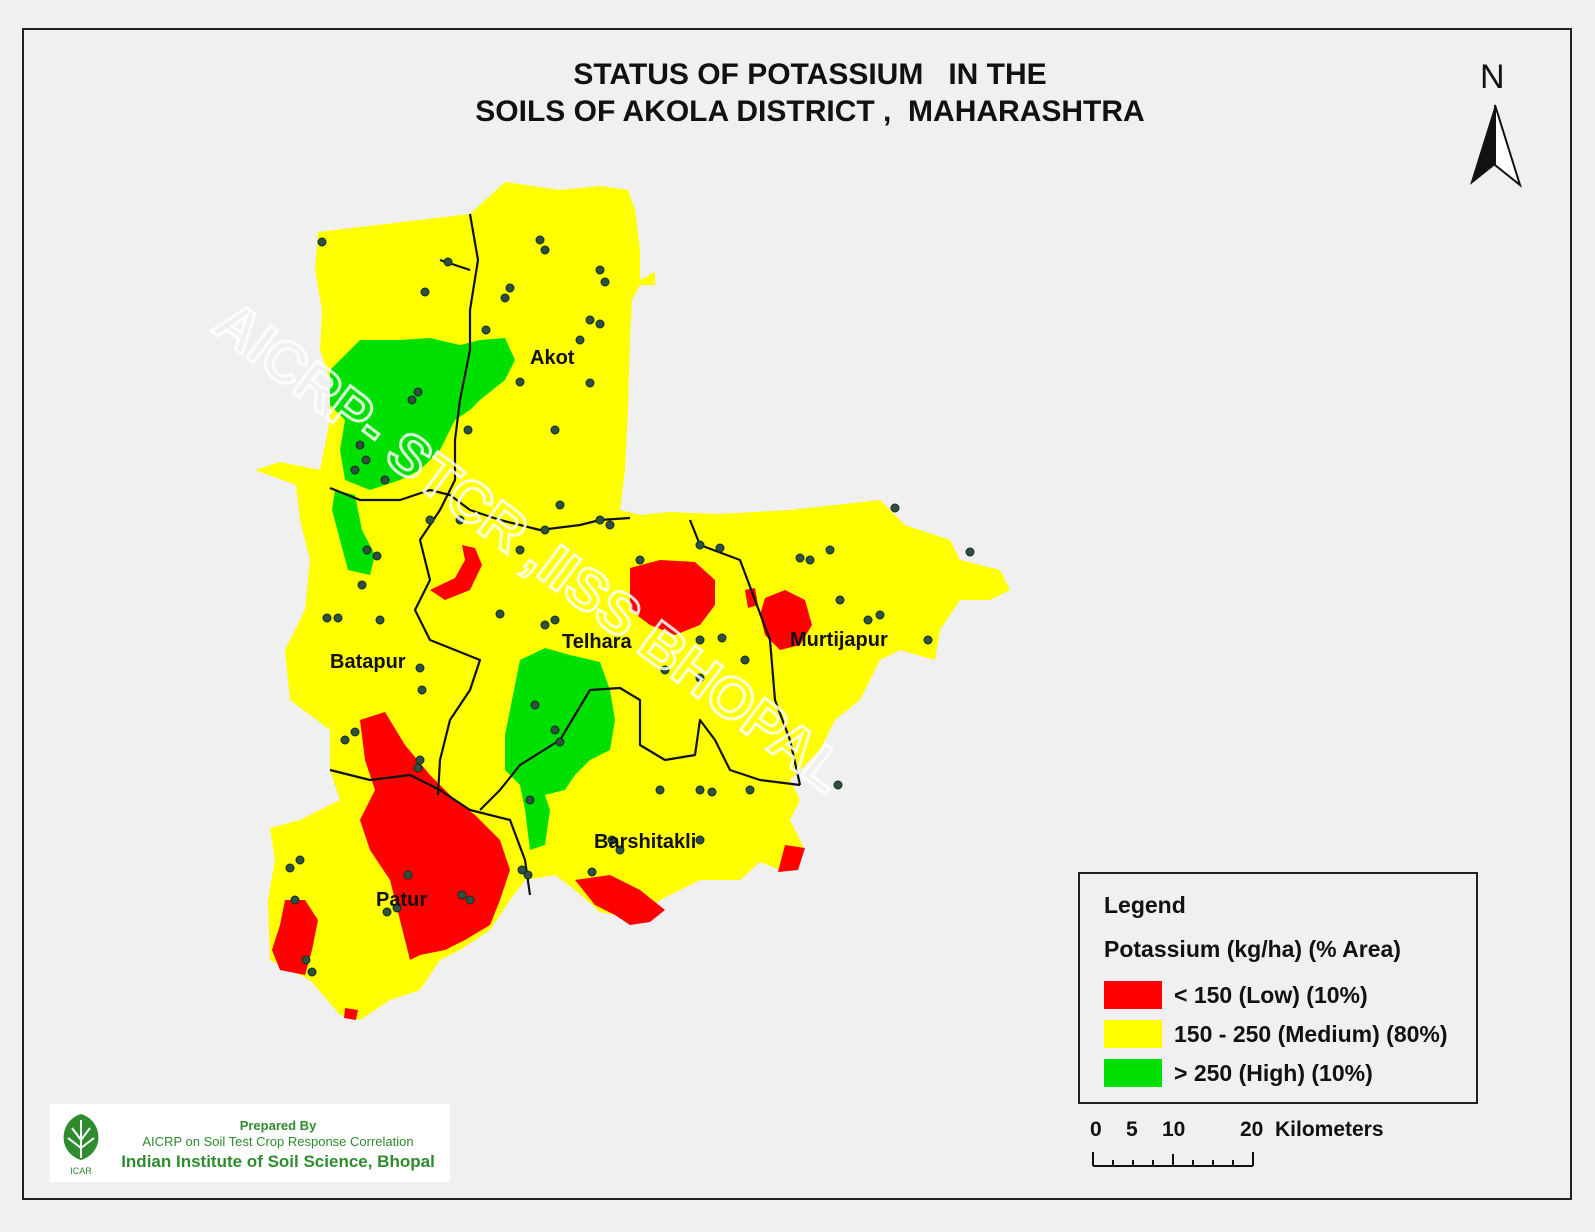 The width and height of the screenshot is (1595, 1232). I want to click on legend-item-medium: 150 - 250 (Medium) (80%), so click(1276, 1034).